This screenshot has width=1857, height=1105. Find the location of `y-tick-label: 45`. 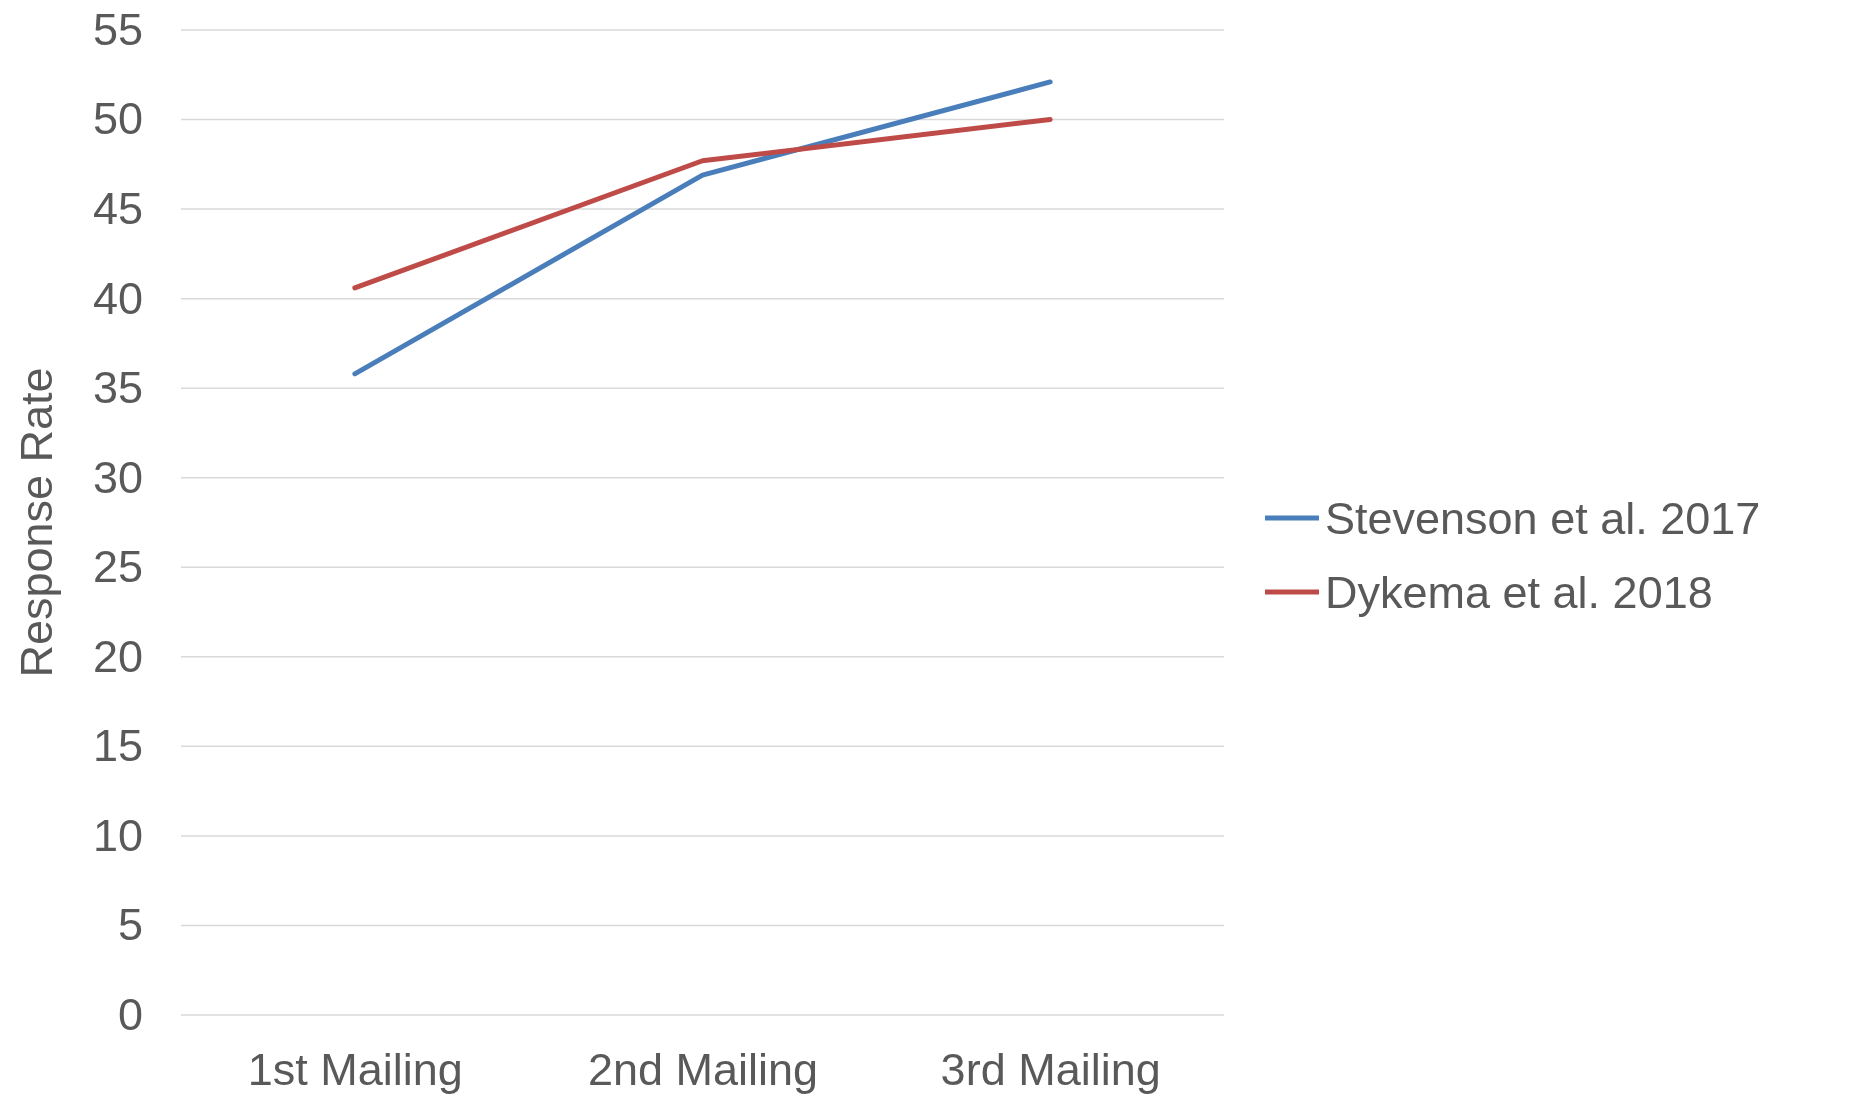

y-tick-label: 45 is located at coordinates (117, 208).